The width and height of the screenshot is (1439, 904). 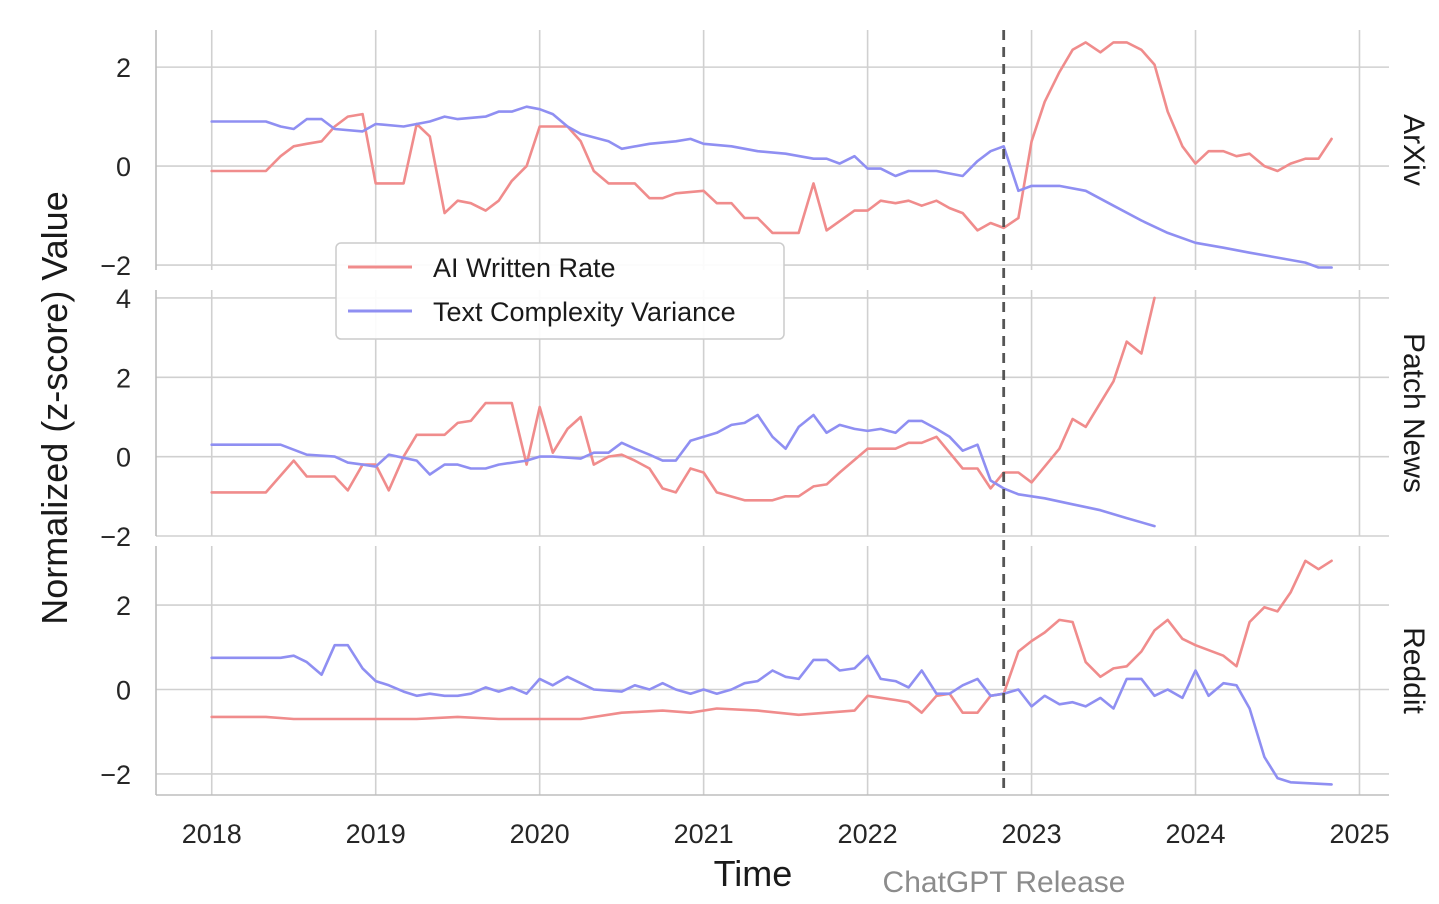 What do you see at coordinates (540, 834) in the screenshot?
I see `x-tick-label-2020: 2020` at bounding box center [540, 834].